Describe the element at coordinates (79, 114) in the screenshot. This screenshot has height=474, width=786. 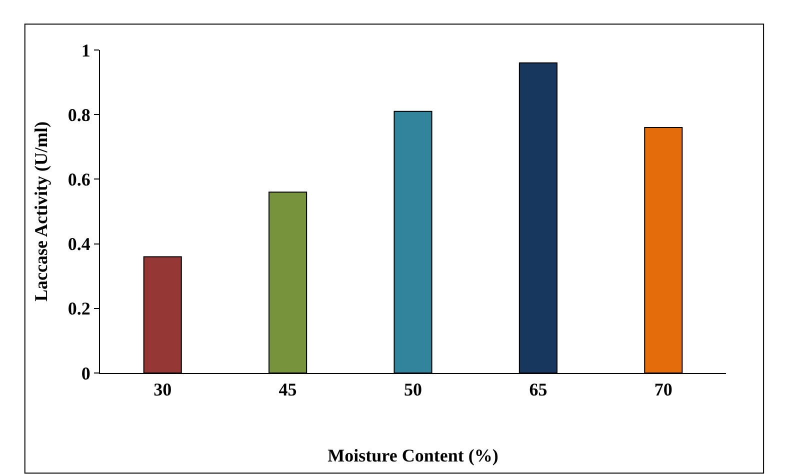
I see `y-tick-label: 0.8` at that location.